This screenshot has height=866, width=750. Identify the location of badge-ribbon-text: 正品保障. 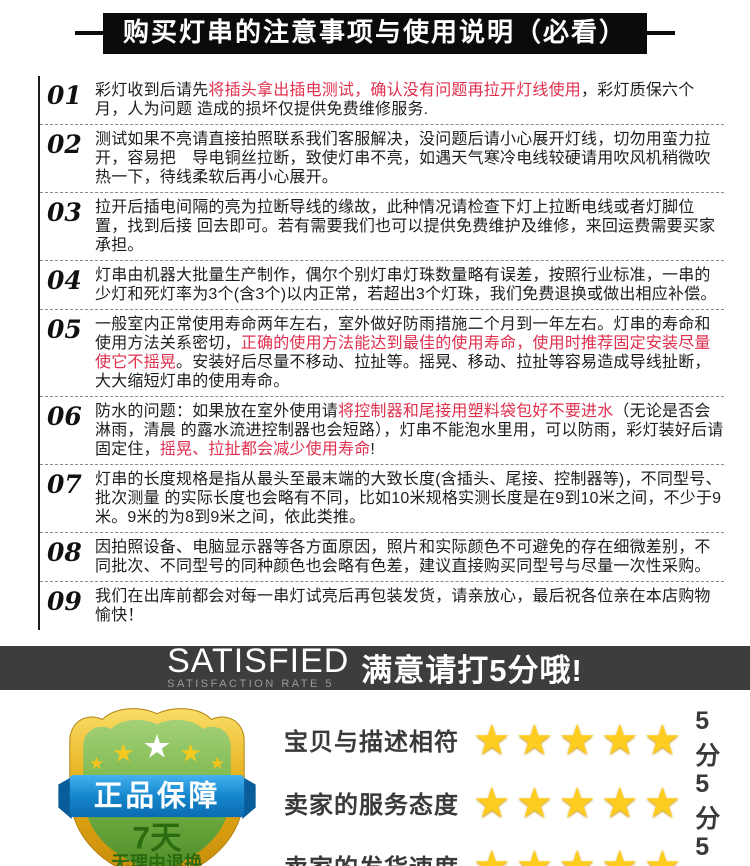
(157, 795).